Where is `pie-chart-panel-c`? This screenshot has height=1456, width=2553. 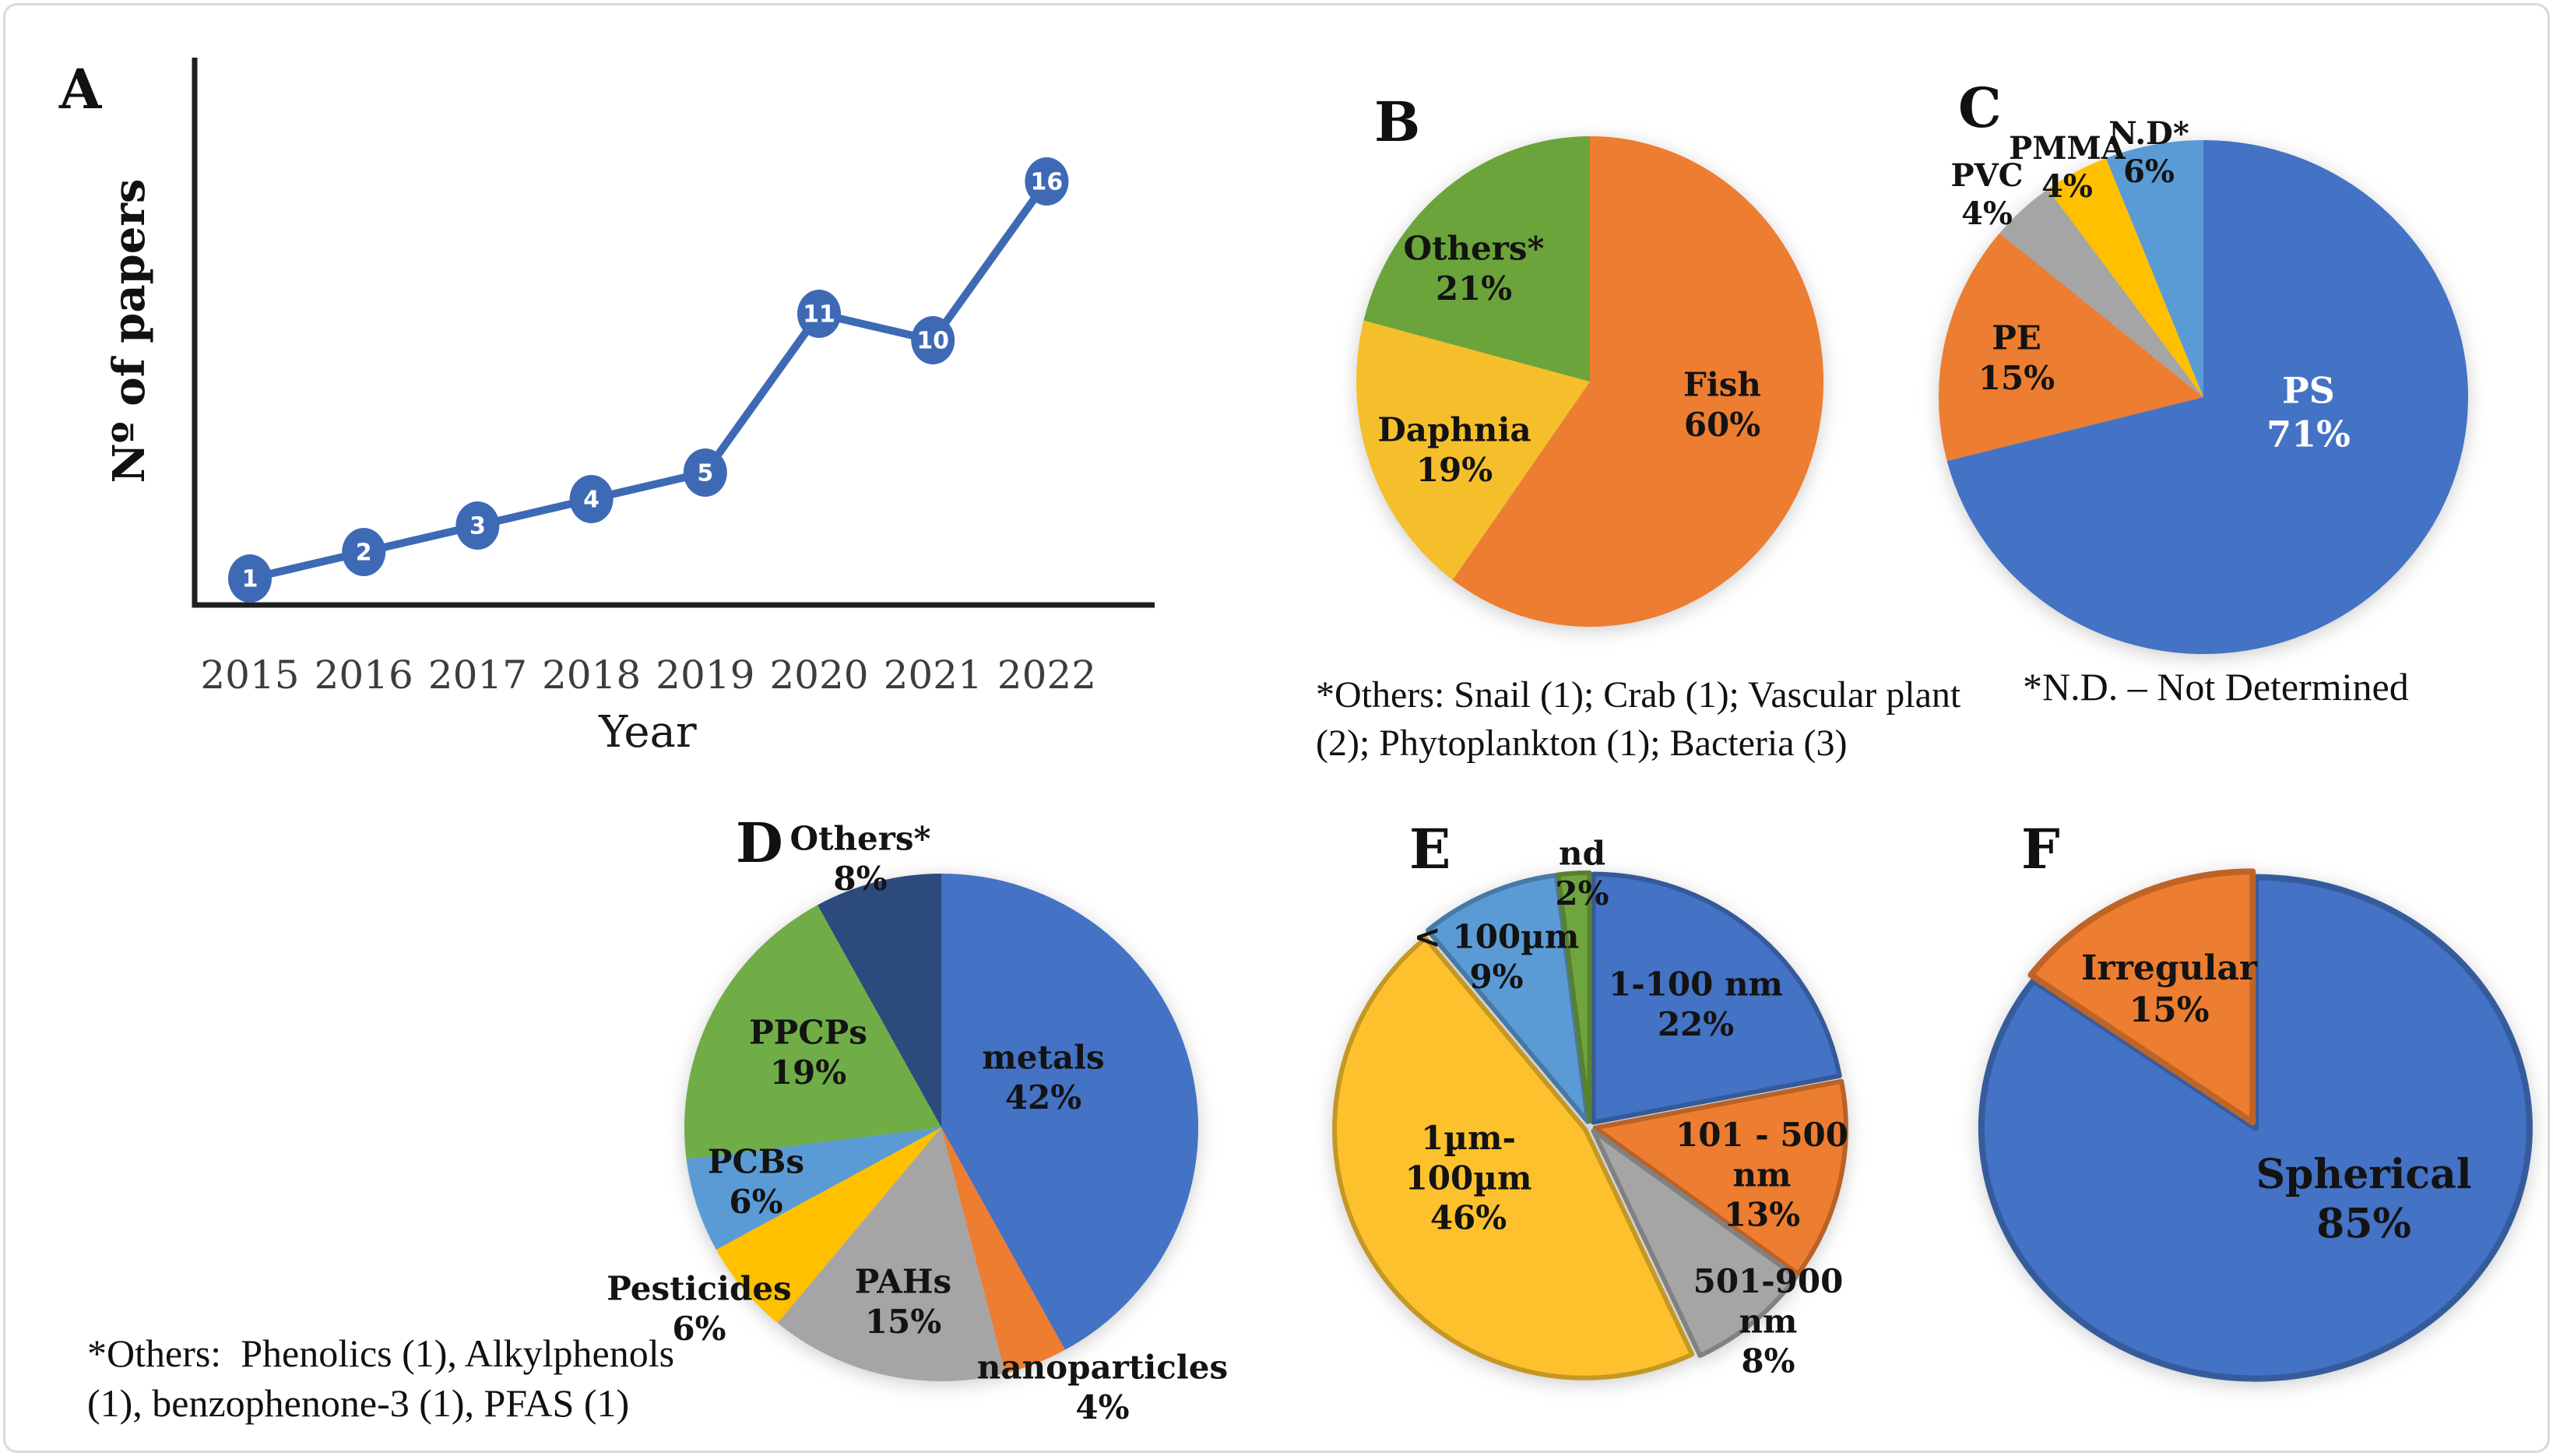 pie-chart-panel-c is located at coordinates (2203, 397).